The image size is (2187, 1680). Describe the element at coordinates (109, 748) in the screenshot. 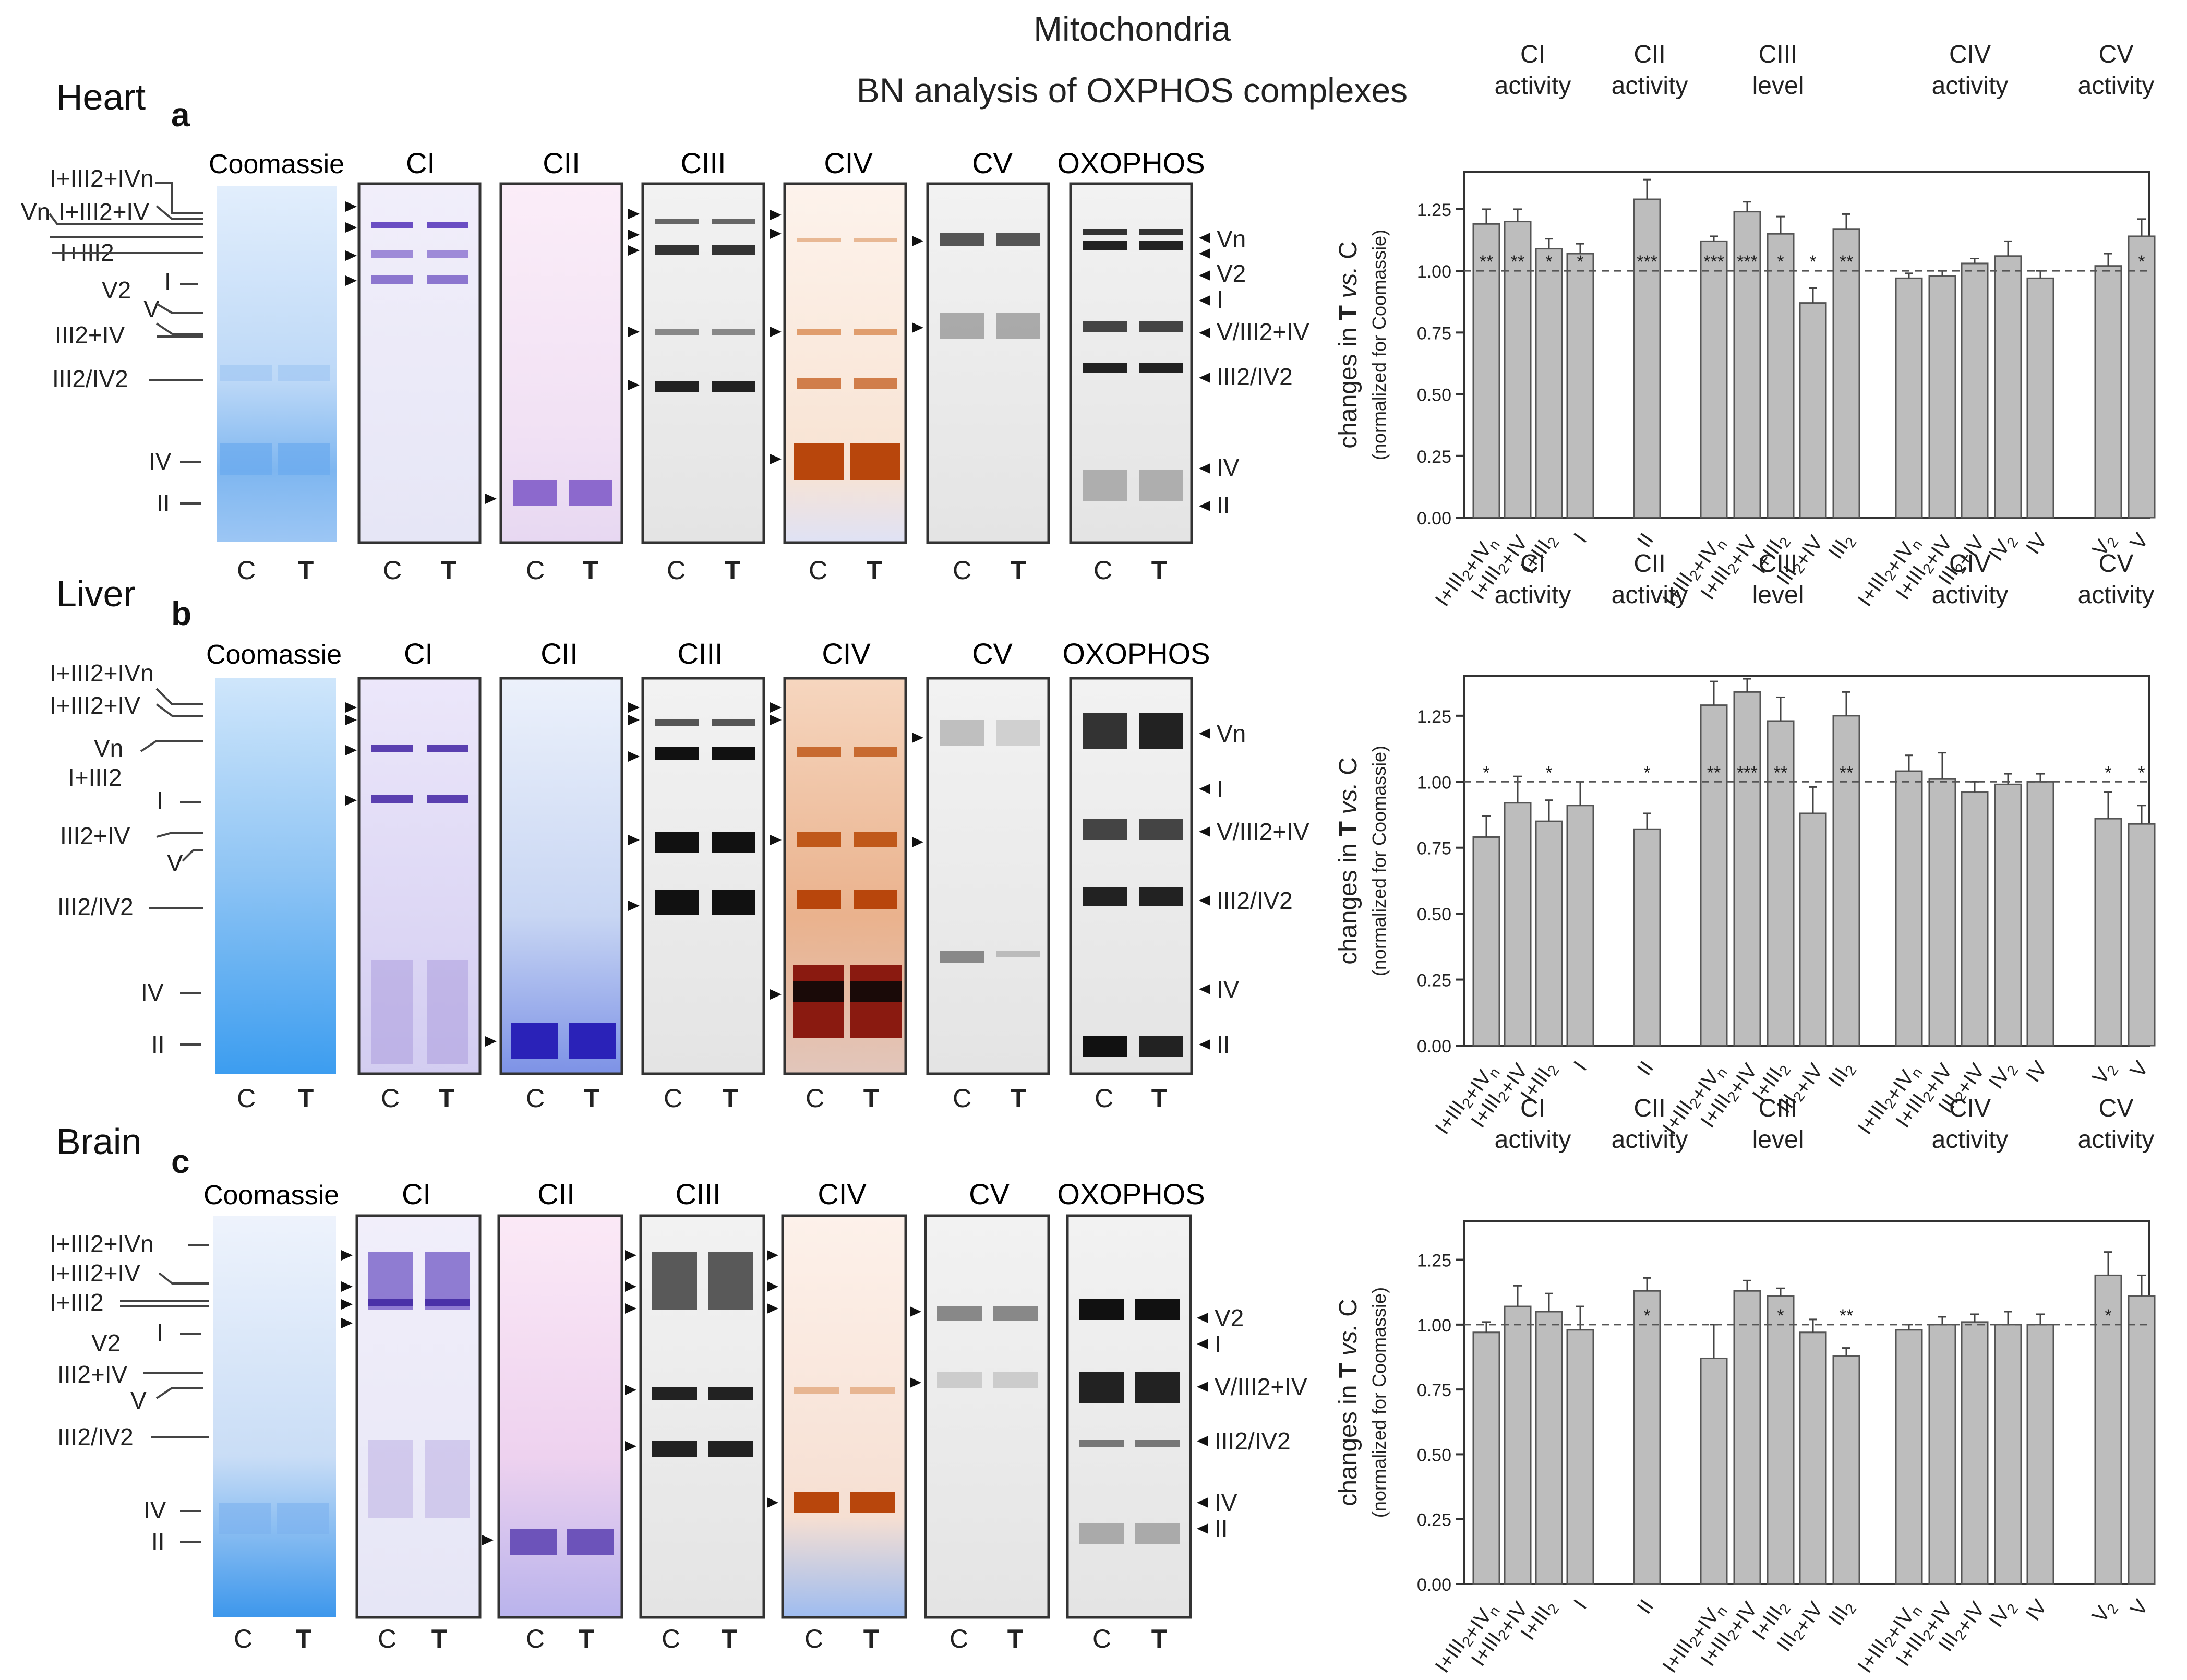

I see `marker-label: Vn` at that location.